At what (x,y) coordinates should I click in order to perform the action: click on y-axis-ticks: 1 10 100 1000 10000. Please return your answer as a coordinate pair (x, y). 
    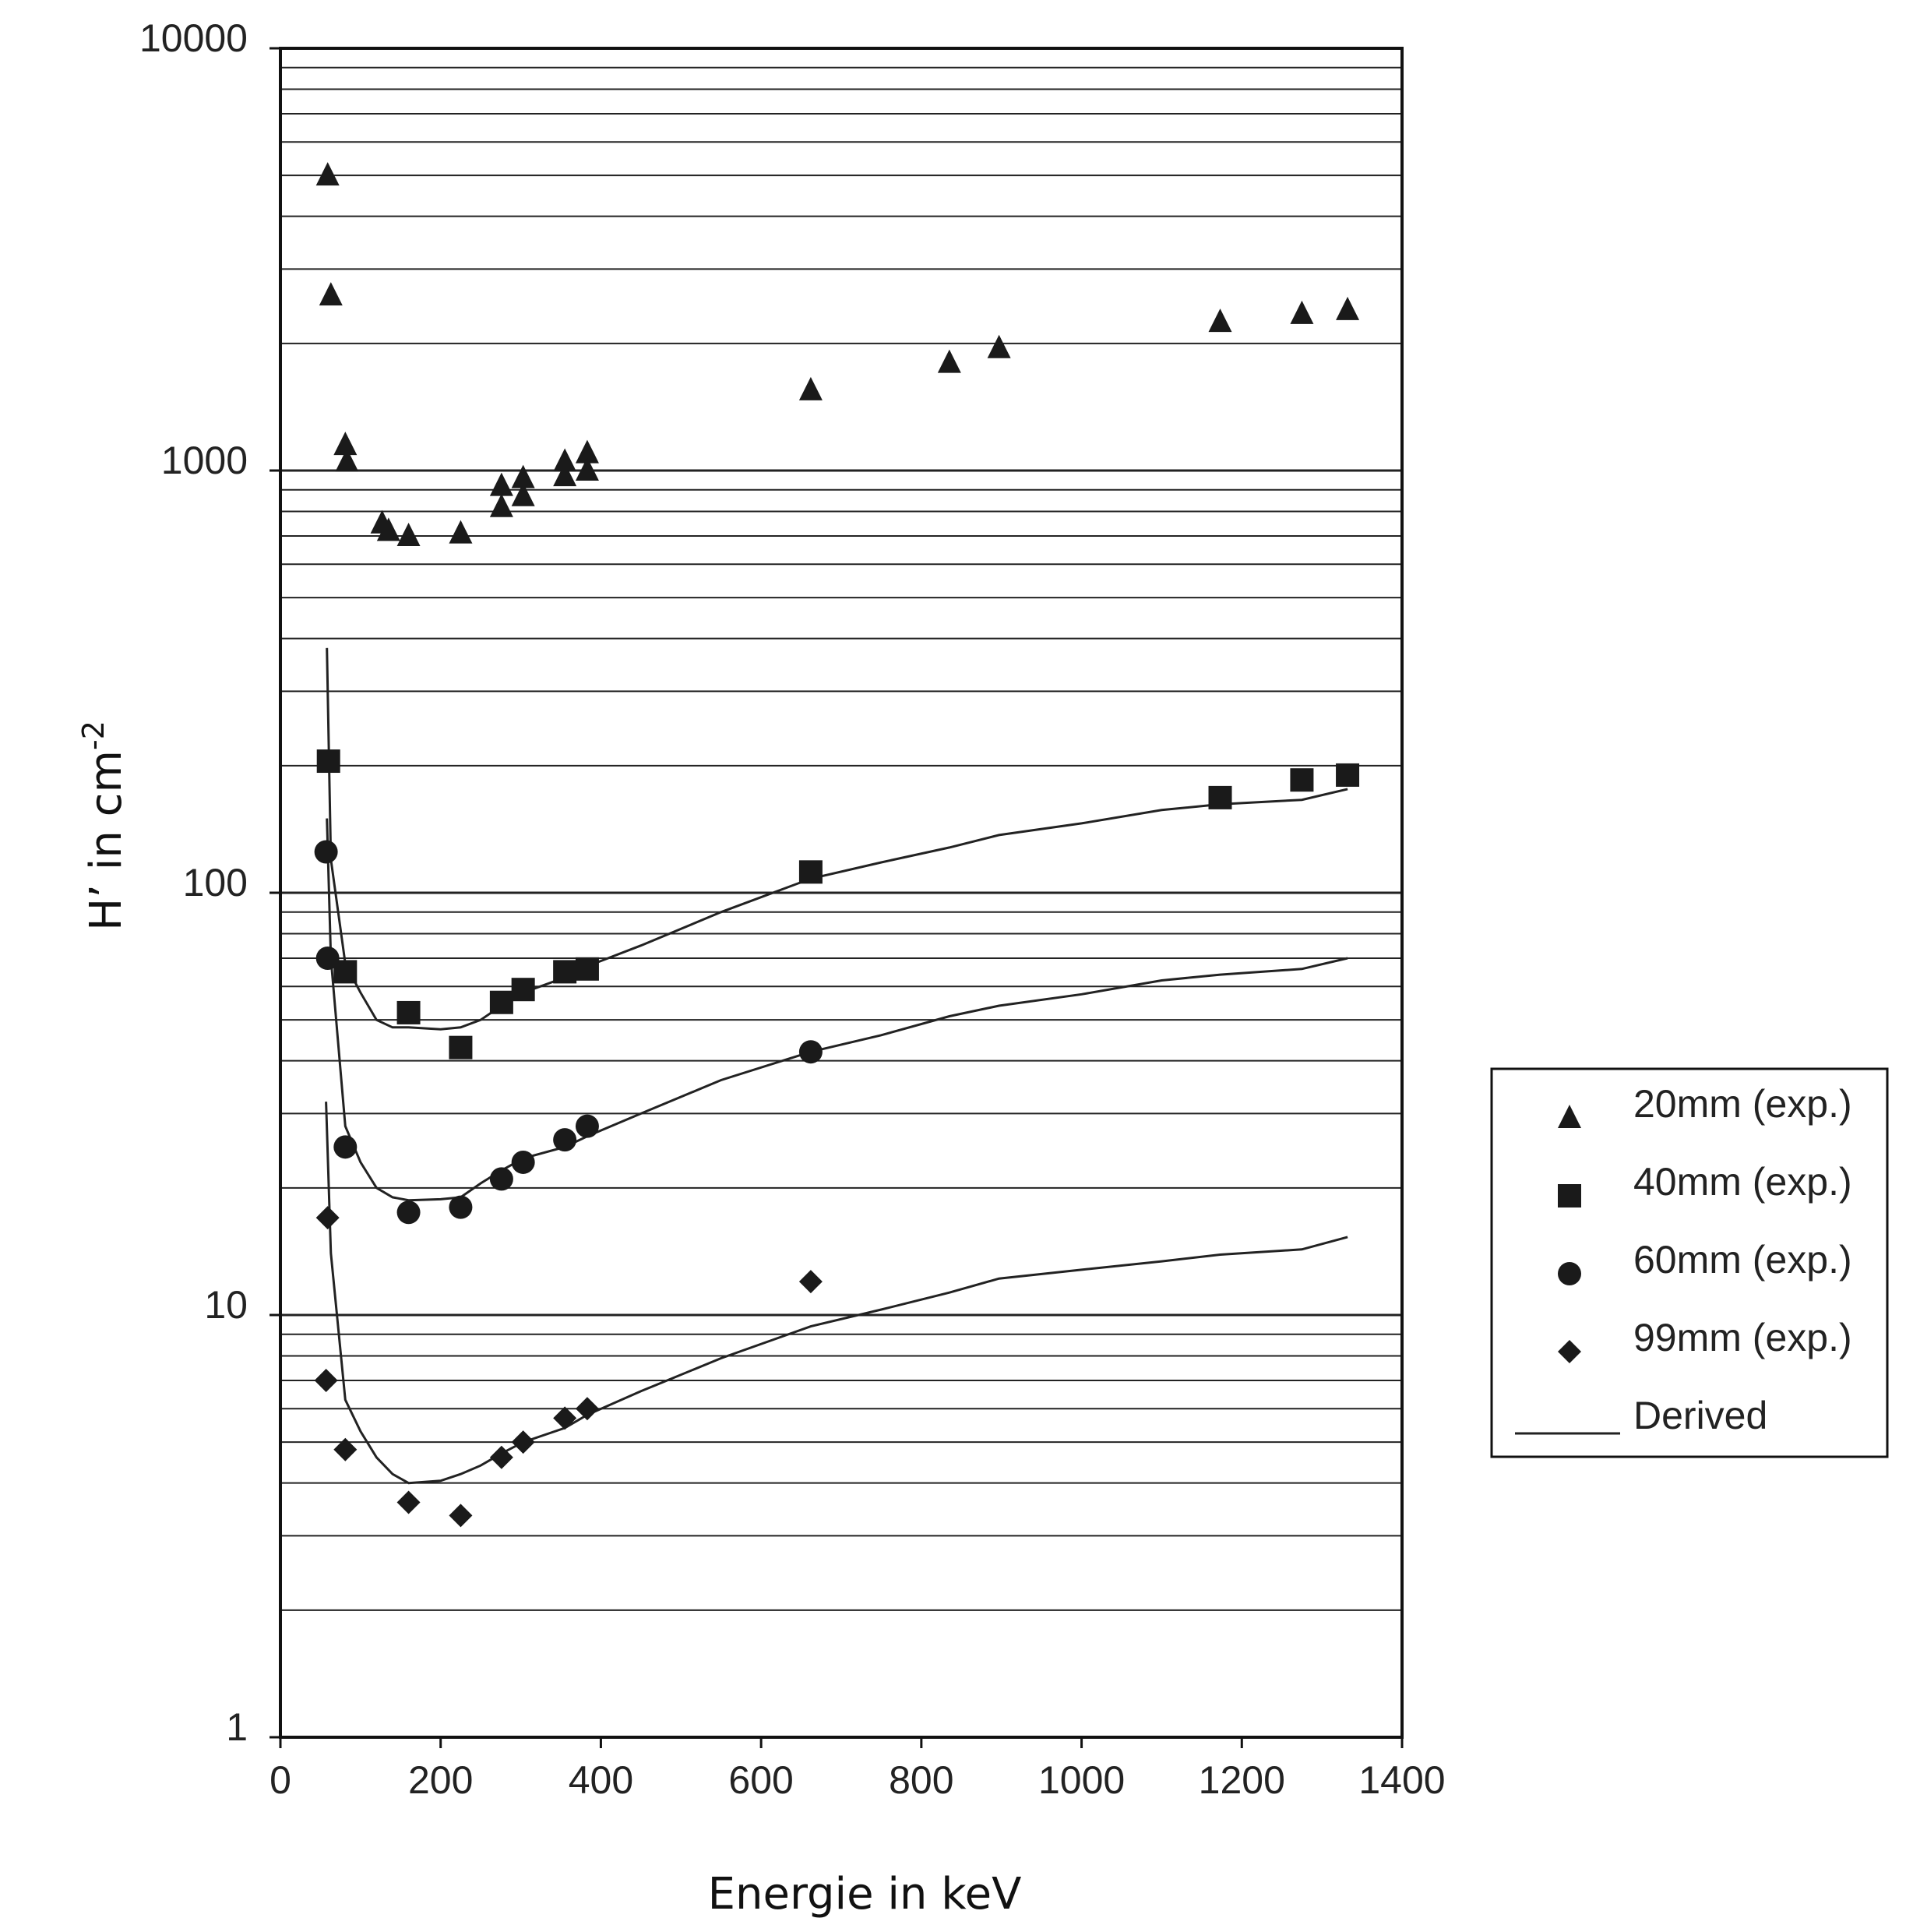
    Looking at the image, I should click on (210, 882).